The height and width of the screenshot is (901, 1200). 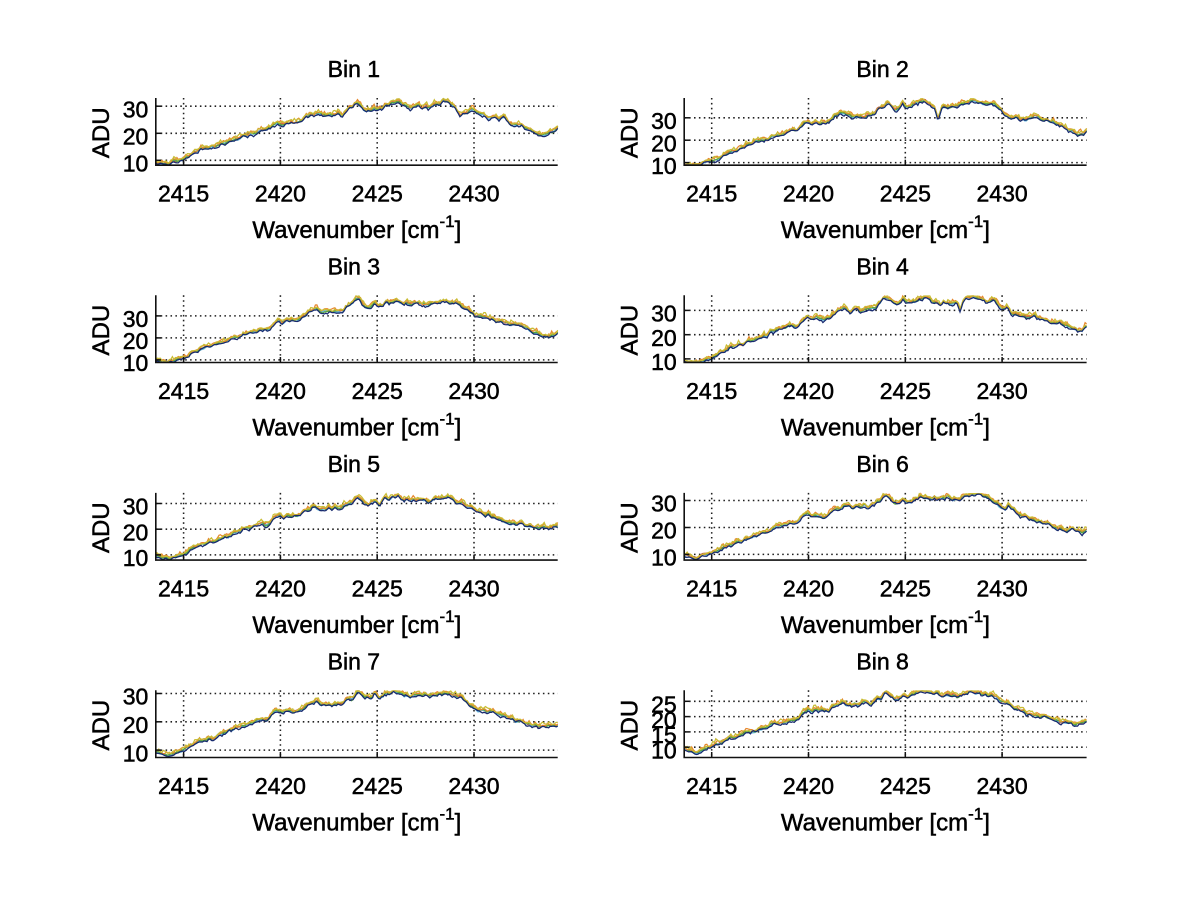 What do you see at coordinates (354, 661) in the screenshot?
I see `svg-text: Bin 7` at bounding box center [354, 661].